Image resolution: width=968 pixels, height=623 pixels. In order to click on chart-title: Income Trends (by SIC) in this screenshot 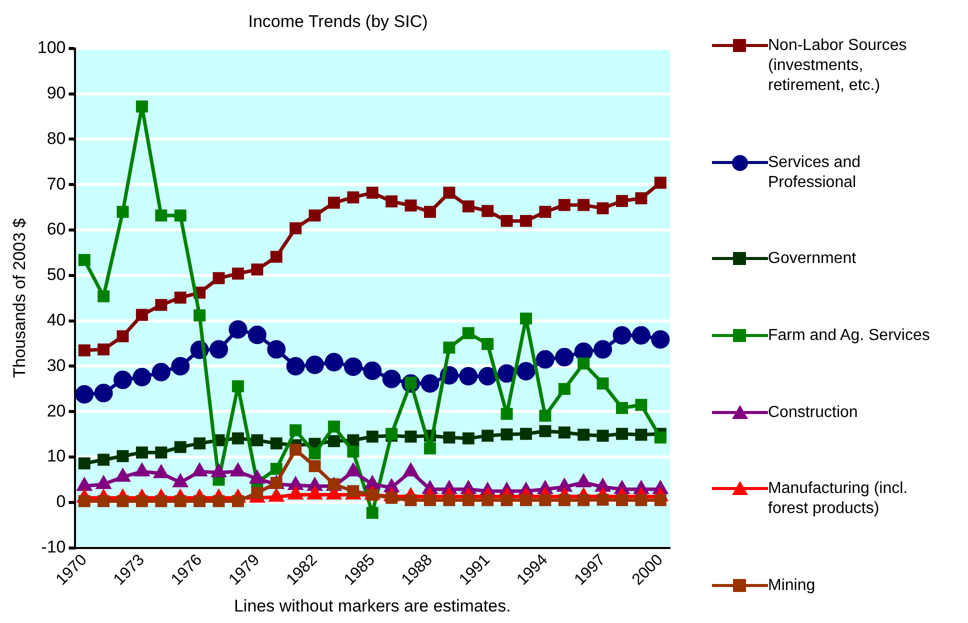, I will do `click(338, 21)`.